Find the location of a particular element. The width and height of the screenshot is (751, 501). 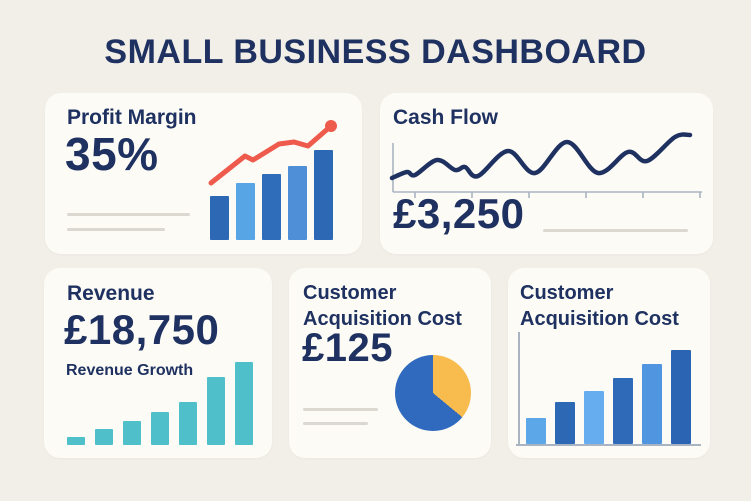

cash-flow-title: Cash Flow is located at coordinates (446, 117).